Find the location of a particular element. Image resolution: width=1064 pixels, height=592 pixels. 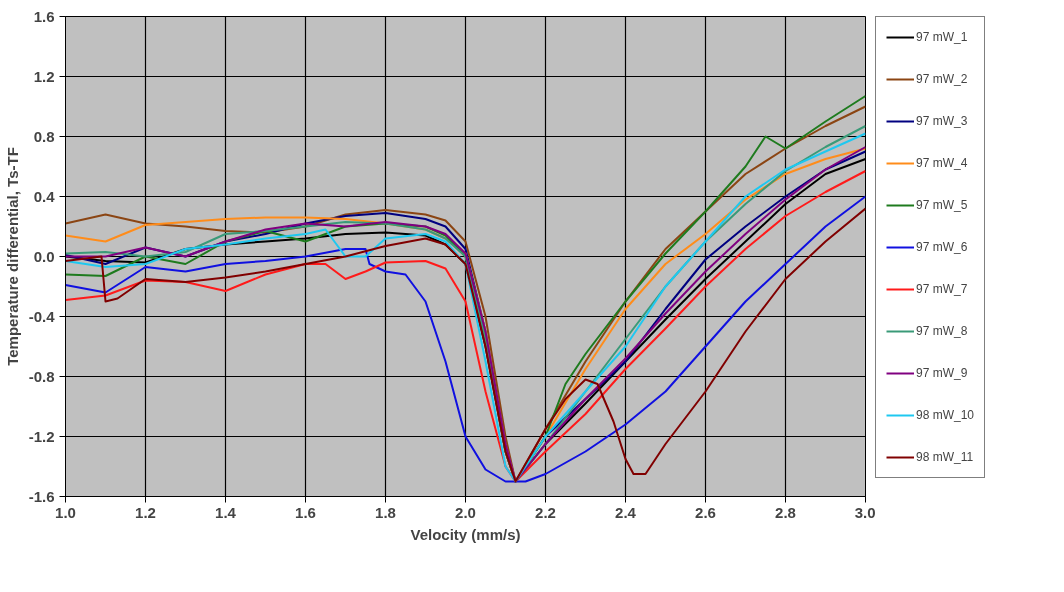

x-tick-label: 2.6 is located at coordinates (705, 512).